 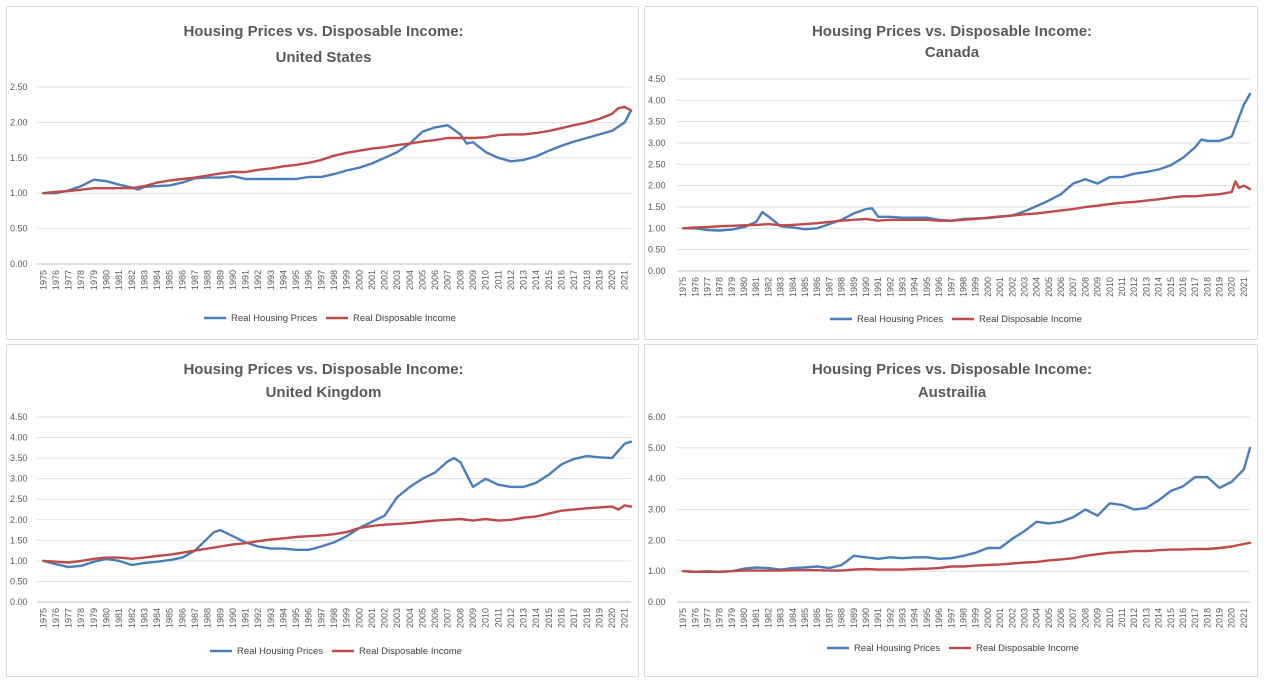 I want to click on x-tick-label: 1978, so click(x=720, y=287).